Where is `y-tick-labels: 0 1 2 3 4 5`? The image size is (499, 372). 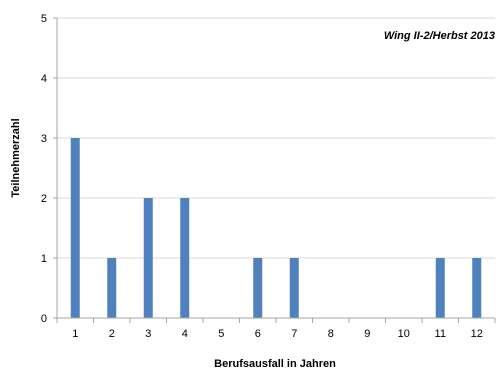 y-tick-labels: 0 1 2 3 4 5 is located at coordinates (44, 169).